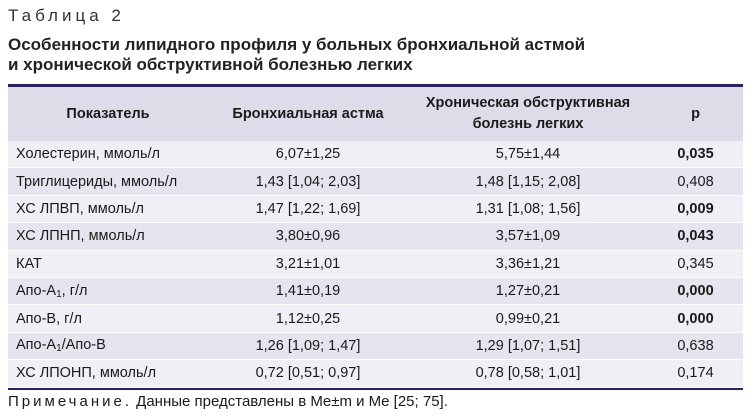 The image size is (753, 420). Describe the element at coordinates (528, 154) in the screenshot. I see `cell-copd: 5,75±1,44` at that location.